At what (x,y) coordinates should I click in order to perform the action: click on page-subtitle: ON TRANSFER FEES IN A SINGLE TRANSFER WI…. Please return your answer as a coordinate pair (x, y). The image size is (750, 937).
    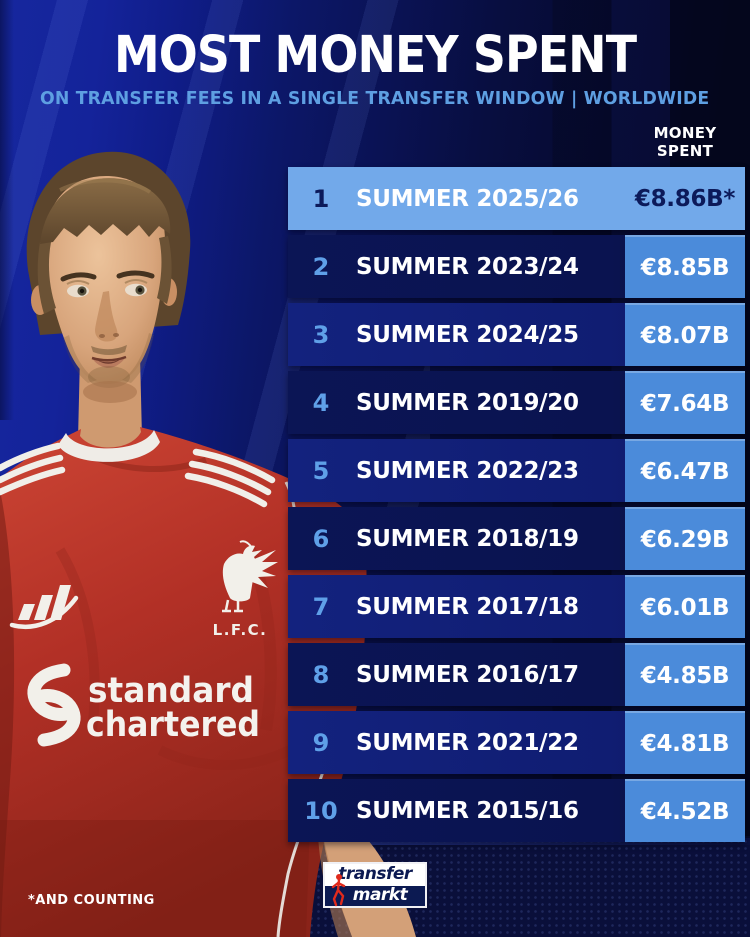
    Looking at the image, I should click on (375, 98).